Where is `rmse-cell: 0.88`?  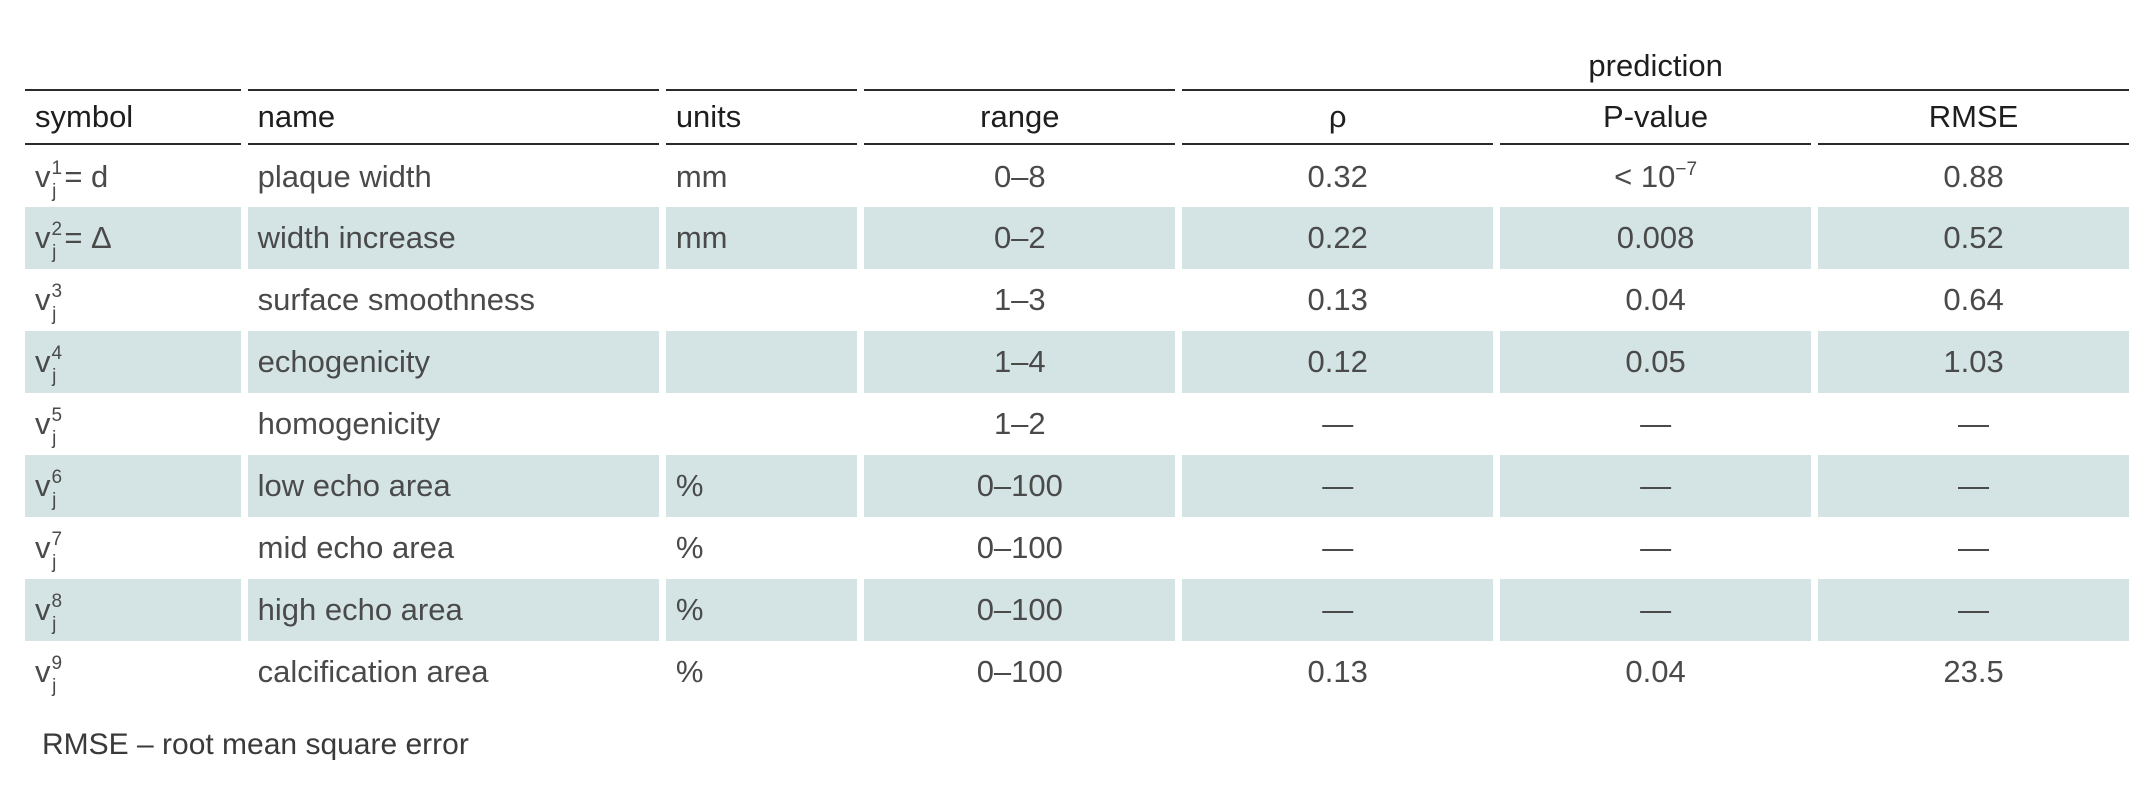 rmse-cell: 0.88 is located at coordinates (1973, 176).